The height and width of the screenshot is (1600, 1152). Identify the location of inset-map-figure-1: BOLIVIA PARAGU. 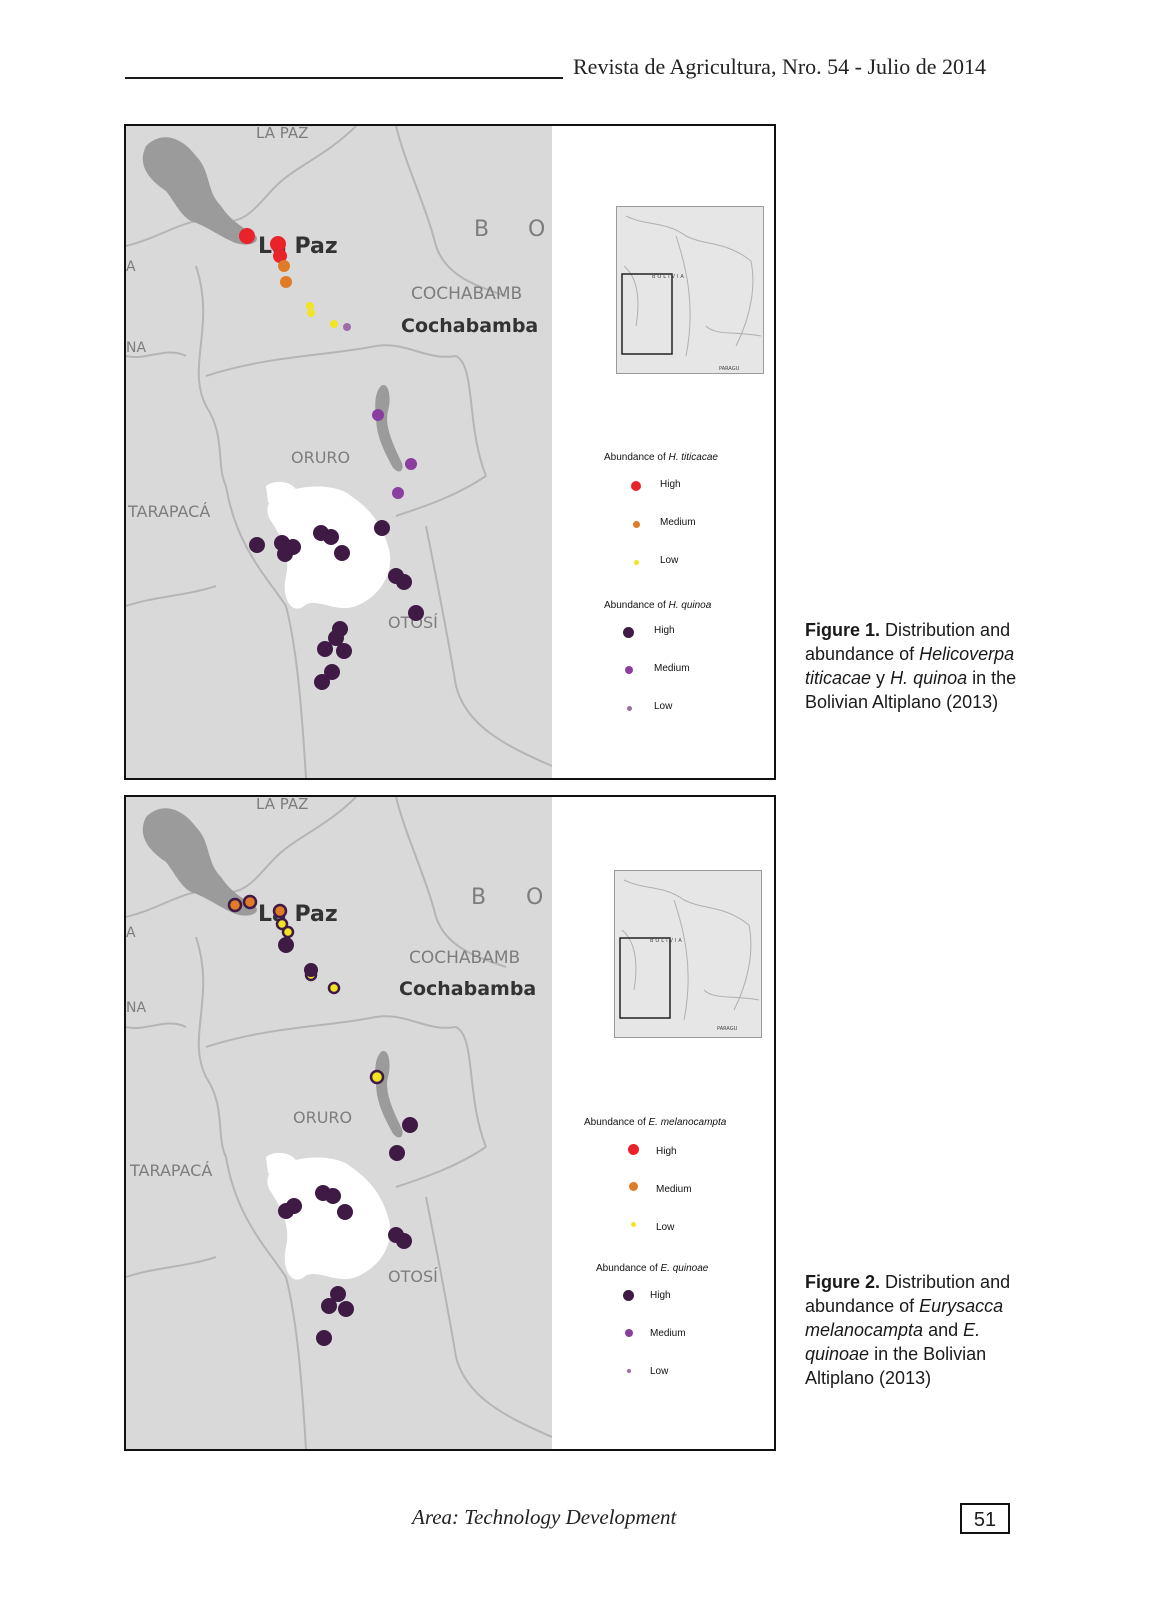
(690, 290).